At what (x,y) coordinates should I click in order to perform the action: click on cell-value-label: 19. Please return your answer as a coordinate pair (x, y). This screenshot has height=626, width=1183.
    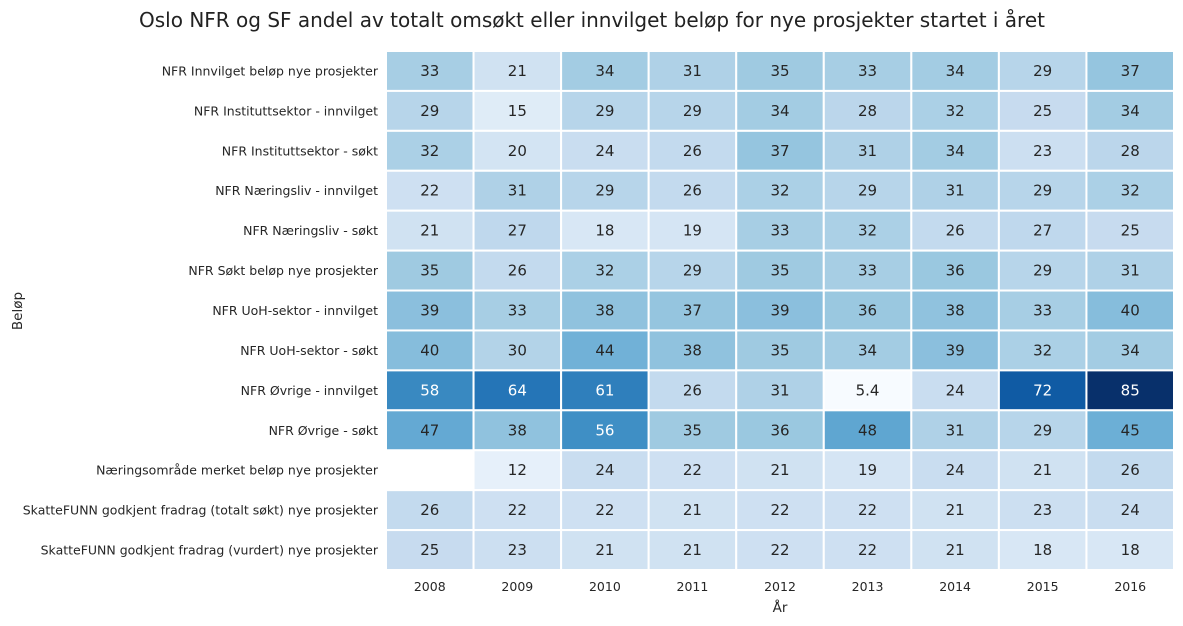
    Looking at the image, I should click on (867, 470).